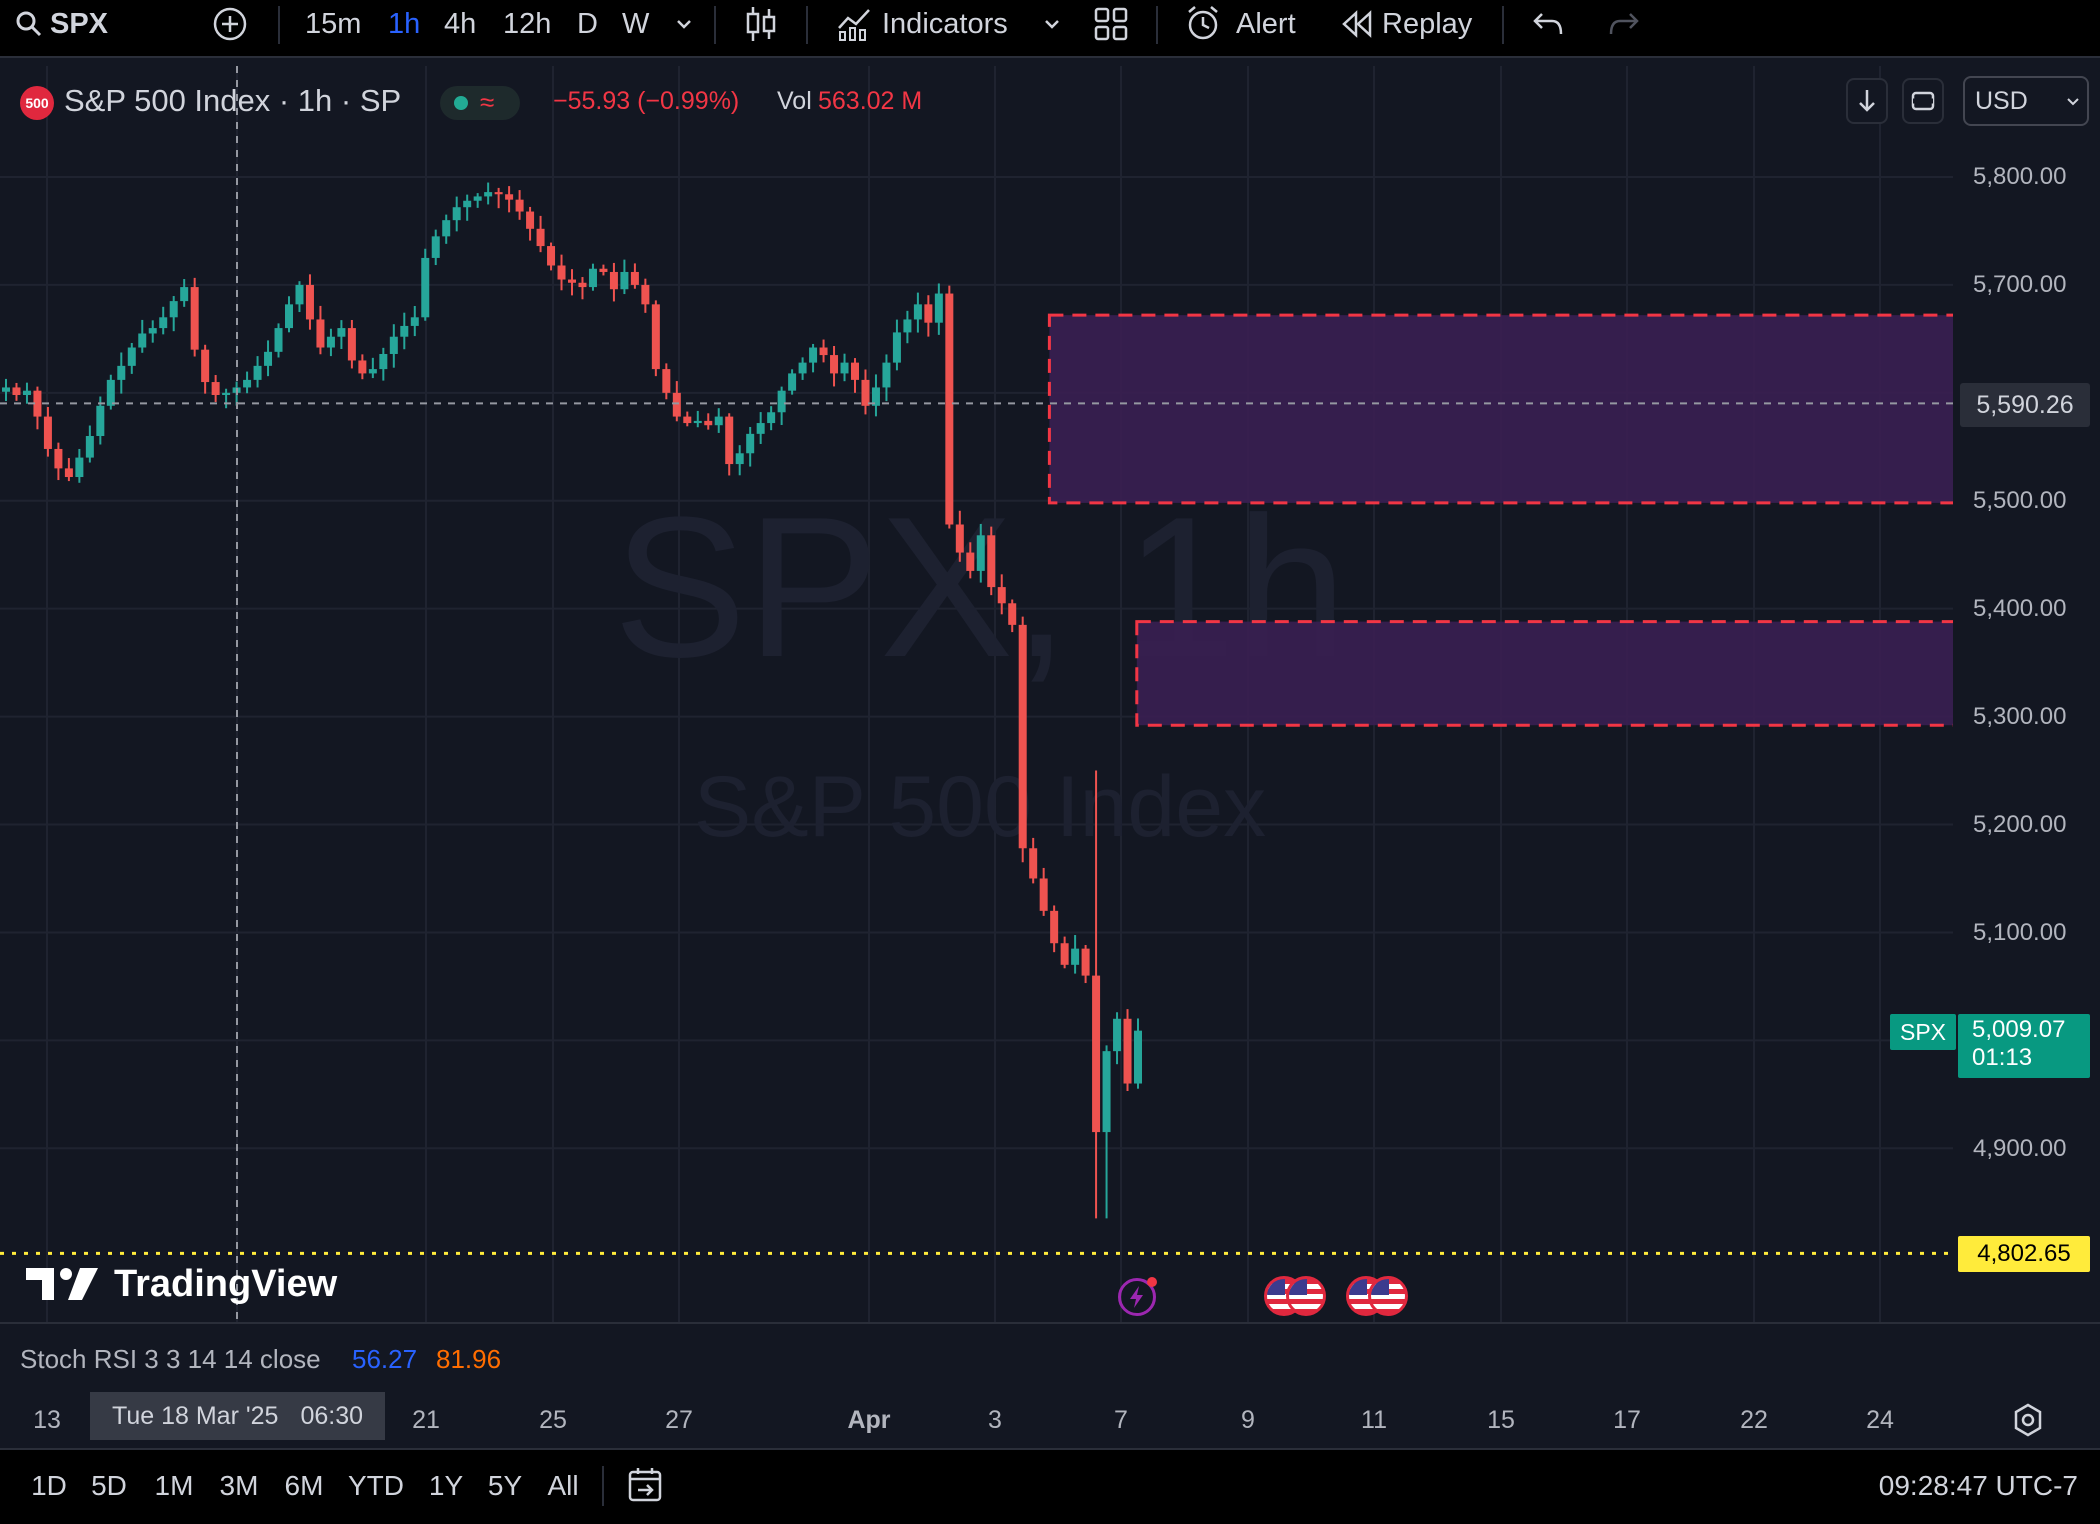  Describe the element at coordinates (869, 1420) in the screenshot. I see `time-tick: Apr` at that location.